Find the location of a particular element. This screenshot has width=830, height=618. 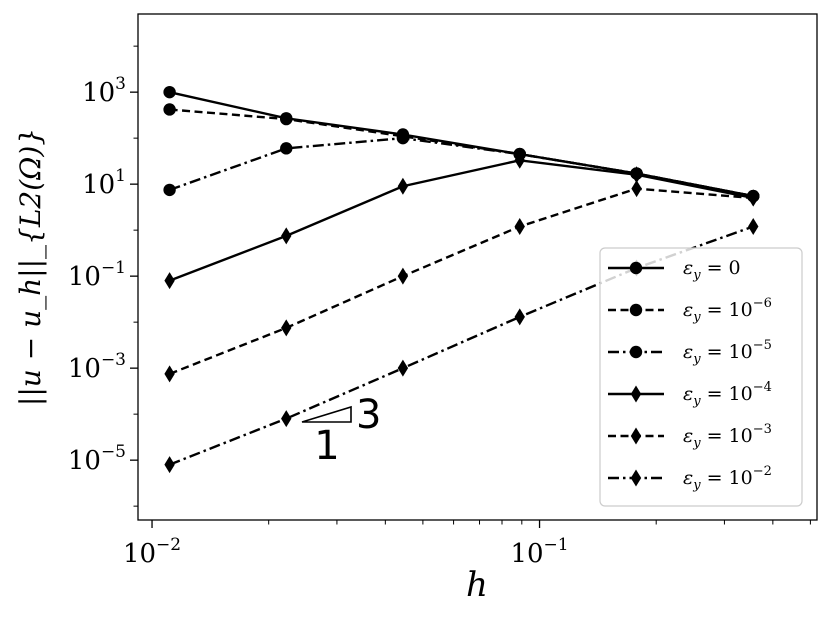

y-tick-label: 10³ is located at coordinates (104, 91).